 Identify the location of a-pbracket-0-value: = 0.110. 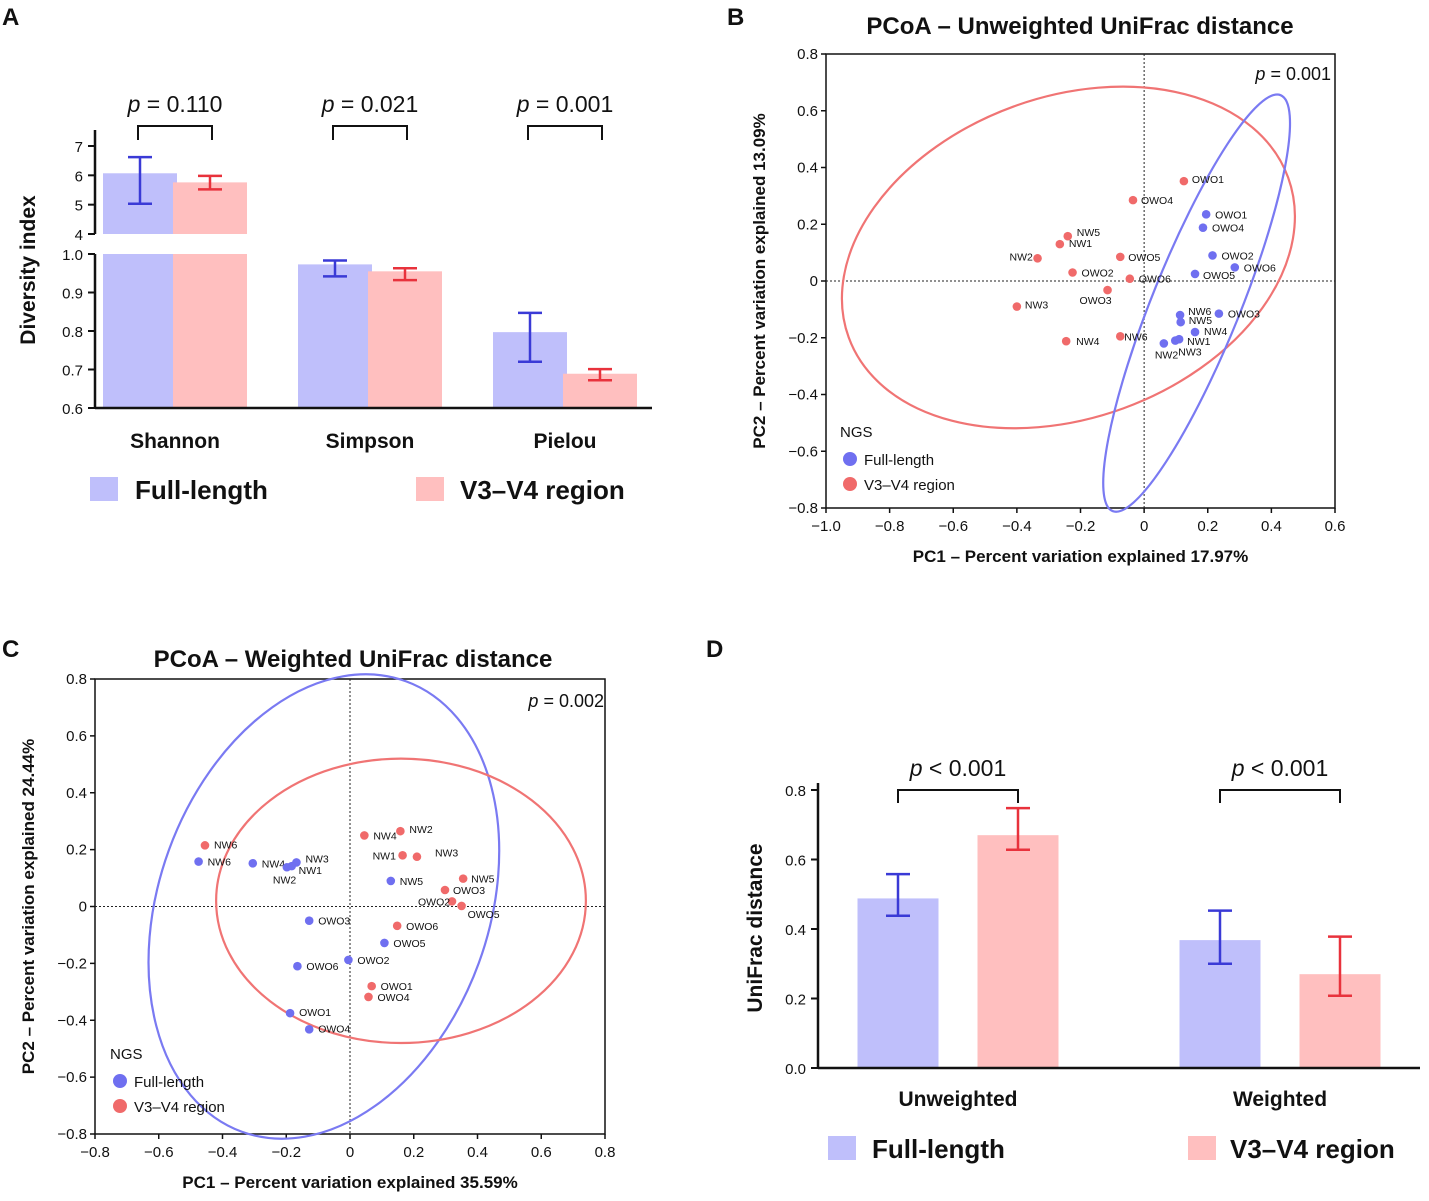
(181, 104).